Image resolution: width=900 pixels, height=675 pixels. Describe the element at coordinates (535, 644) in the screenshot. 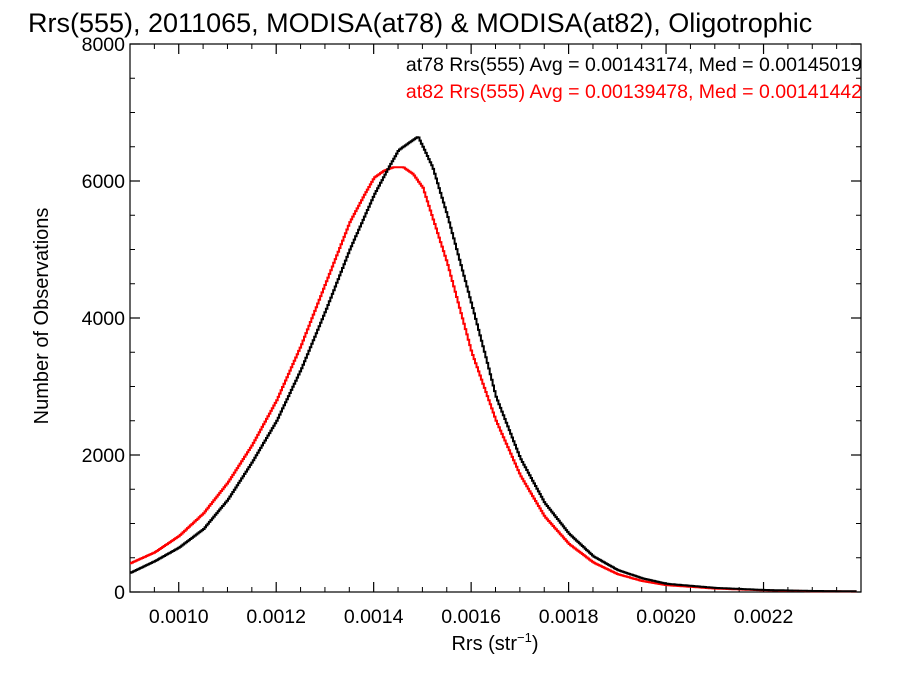

I see `x-axis-label-end: )` at that location.